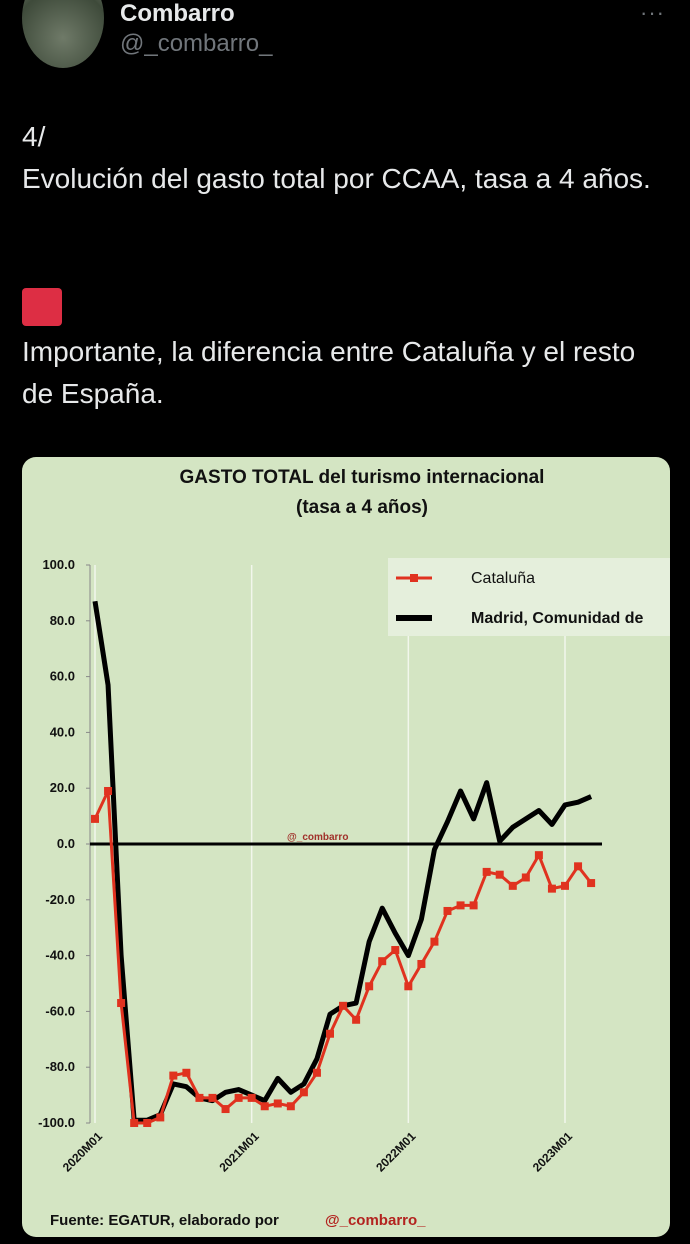 This screenshot has height=1244, width=690. What do you see at coordinates (362, 477) in the screenshot?
I see `chart-title: GASTO TOTAL del turismo internacional` at bounding box center [362, 477].